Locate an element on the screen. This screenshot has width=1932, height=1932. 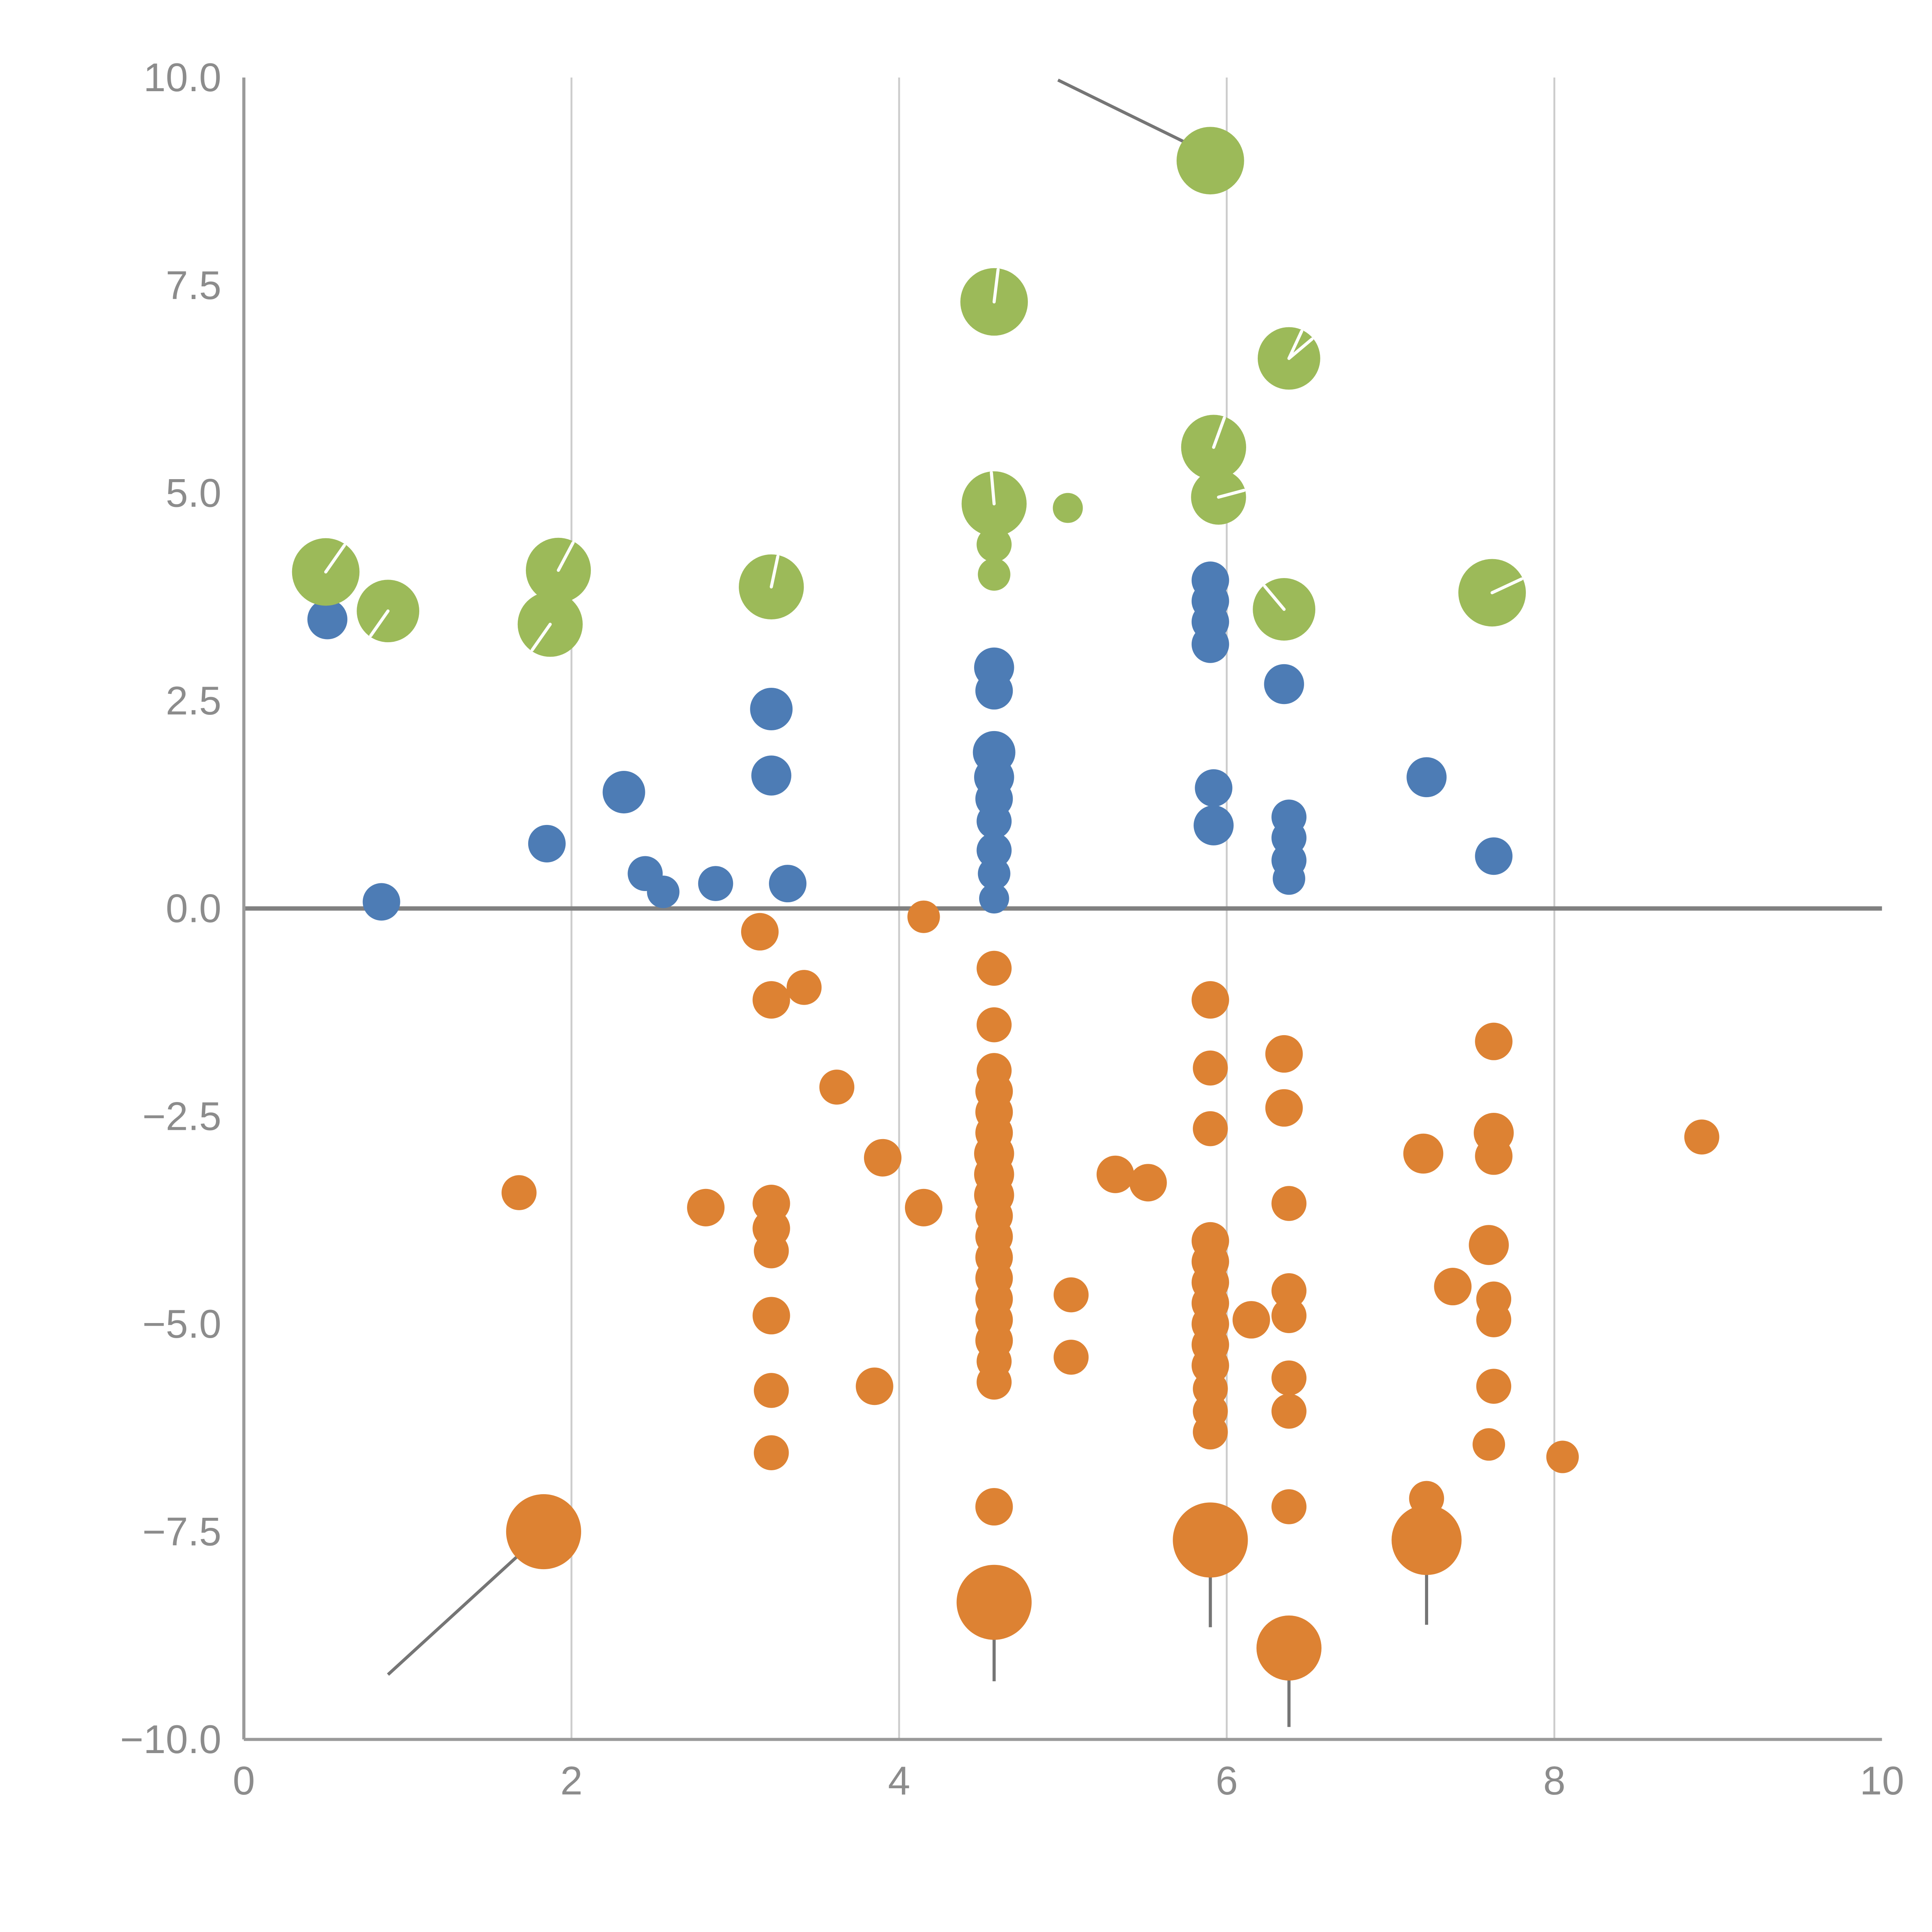
y-tick-label: 2.5 is located at coordinates (193, 701).